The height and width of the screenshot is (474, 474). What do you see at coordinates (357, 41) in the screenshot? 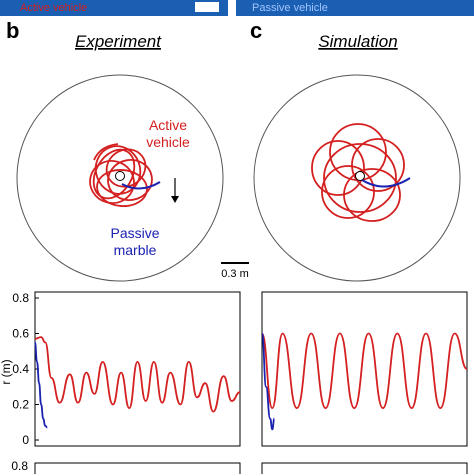
I see `panel-title-simulation: Simulation` at bounding box center [357, 41].